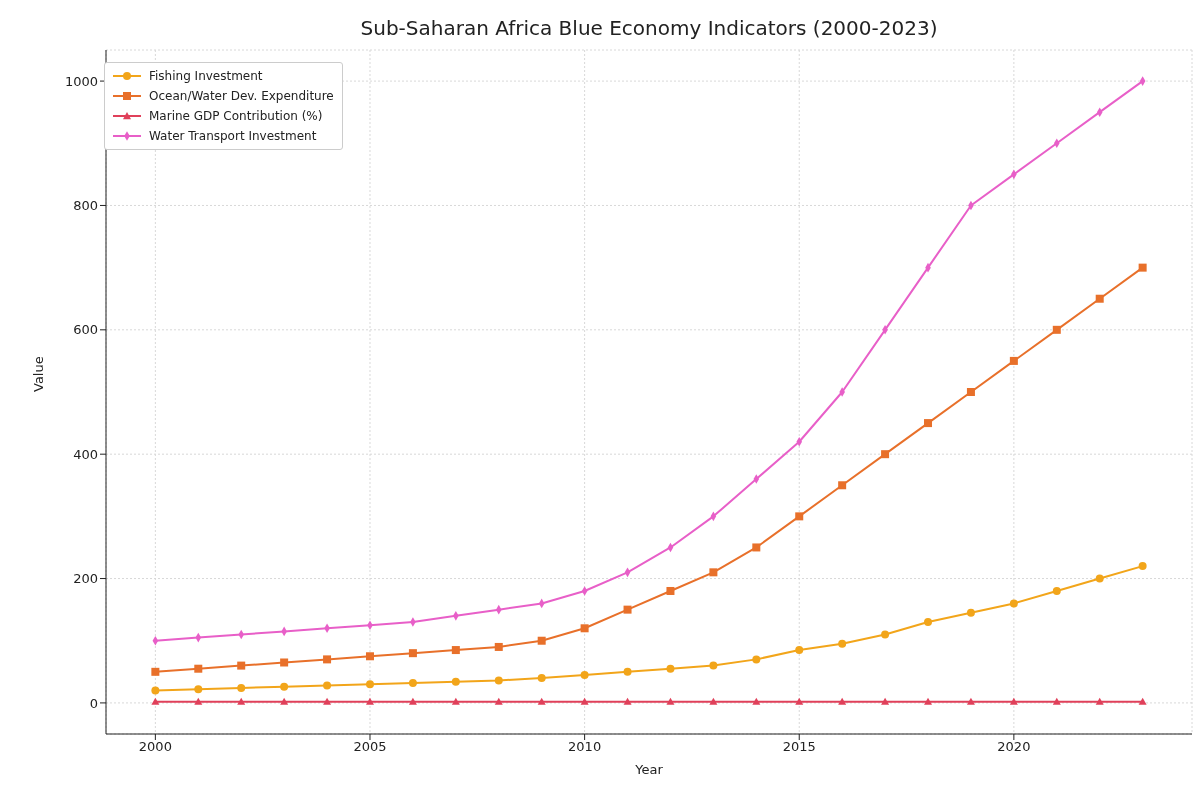 Image resolution: width=1204 pixels, height=809 pixels. I want to click on y-tick-label: 600, so click(85, 330).